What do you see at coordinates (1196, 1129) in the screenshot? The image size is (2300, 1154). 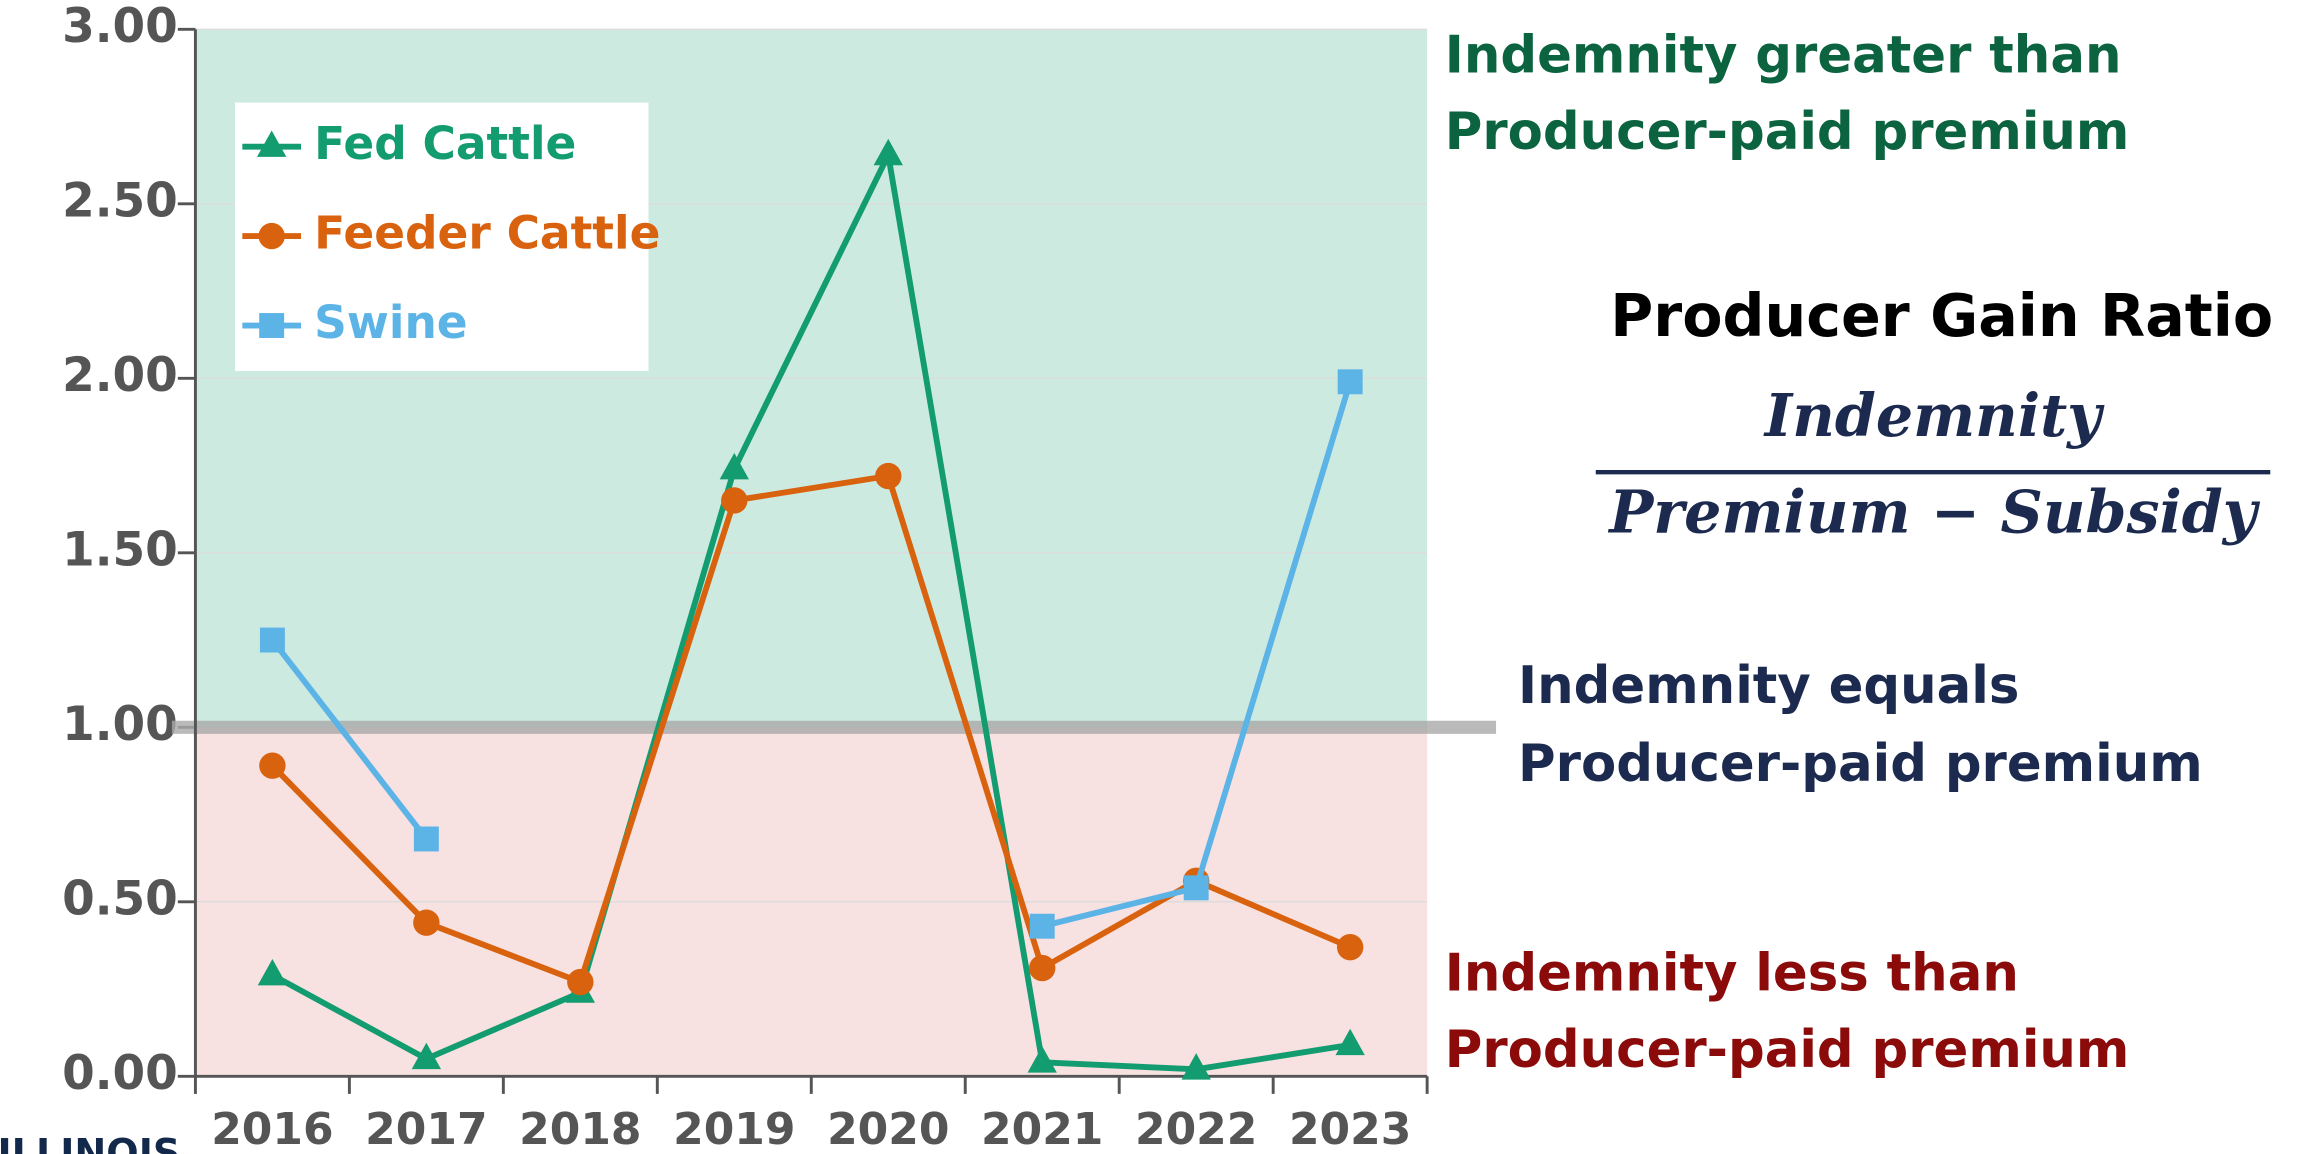 I see `x-tick-label: 2022` at bounding box center [1196, 1129].